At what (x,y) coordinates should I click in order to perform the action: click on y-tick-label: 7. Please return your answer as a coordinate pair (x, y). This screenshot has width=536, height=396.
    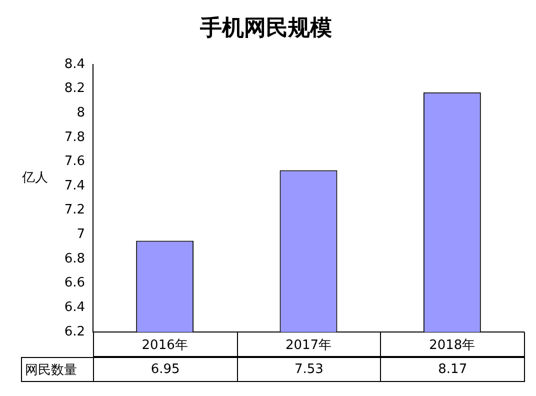
    Looking at the image, I should click on (80, 234).